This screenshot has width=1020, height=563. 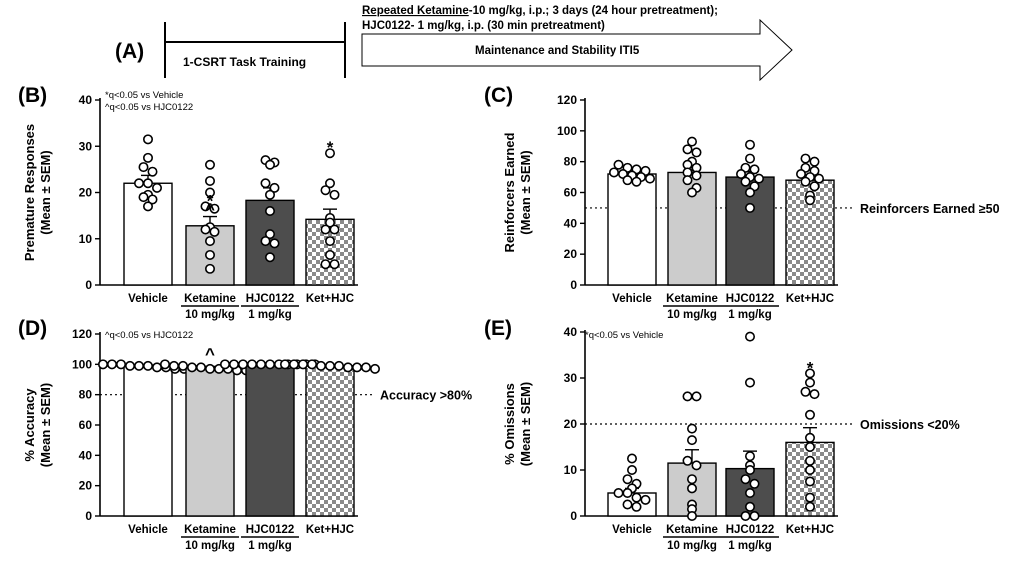 What do you see at coordinates (750, 530) in the screenshot?
I see `x-category-label: HJC0122` at bounding box center [750, 530].